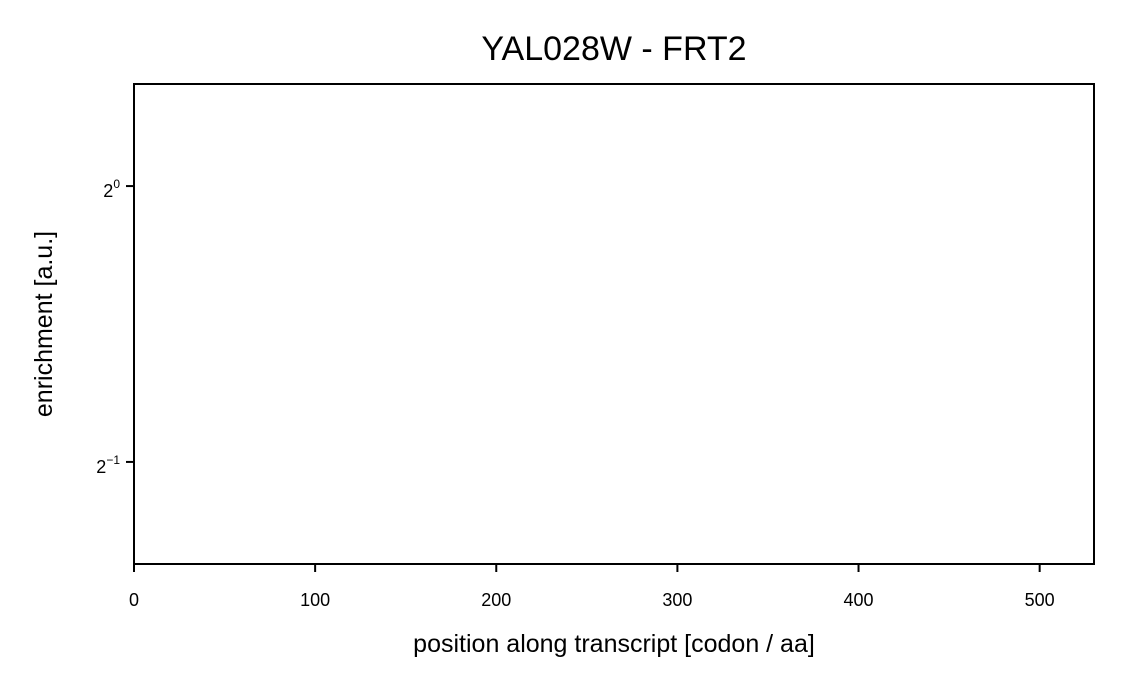 Image resolution: width=1125 pixels, height=688 pixels. Describe the element at coordinates (315, 600) in the screenshot. I see `x-tick-label: 100` at that location.